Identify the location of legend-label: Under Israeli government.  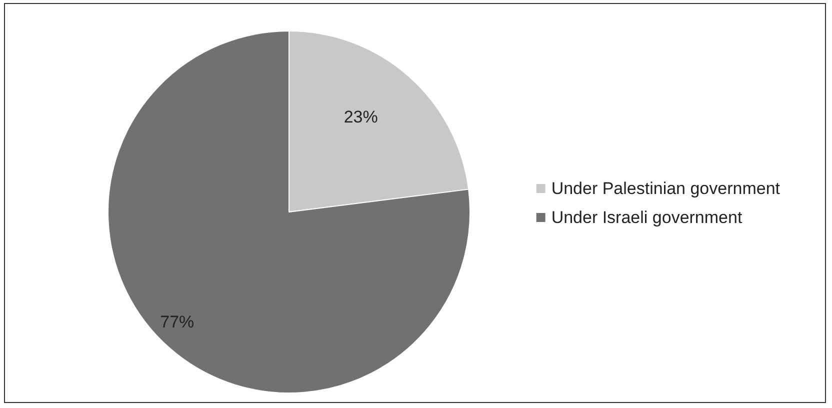
(646, 217).